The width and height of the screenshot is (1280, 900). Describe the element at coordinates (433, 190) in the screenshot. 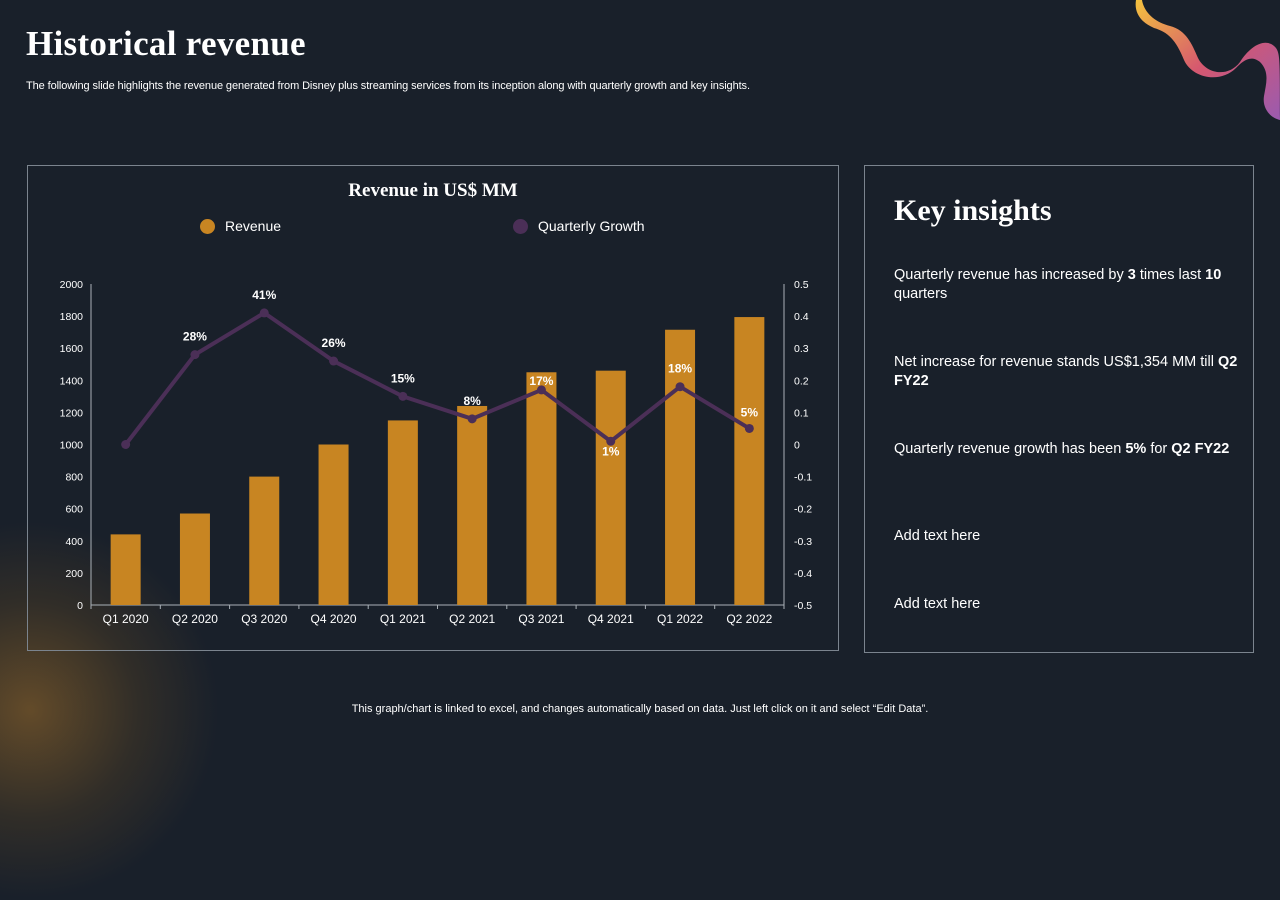

I see `chart-title: Revenue in US$ MM` at that location.